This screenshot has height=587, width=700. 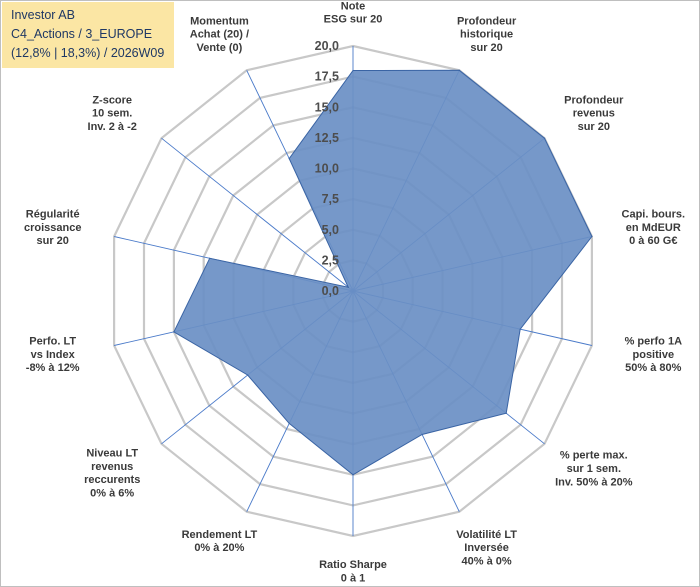 What do you see at coordinates (654, 342) in the screenshot?
I see `axis-label-line: % perfo 1A` at bounding box center [654, 342].